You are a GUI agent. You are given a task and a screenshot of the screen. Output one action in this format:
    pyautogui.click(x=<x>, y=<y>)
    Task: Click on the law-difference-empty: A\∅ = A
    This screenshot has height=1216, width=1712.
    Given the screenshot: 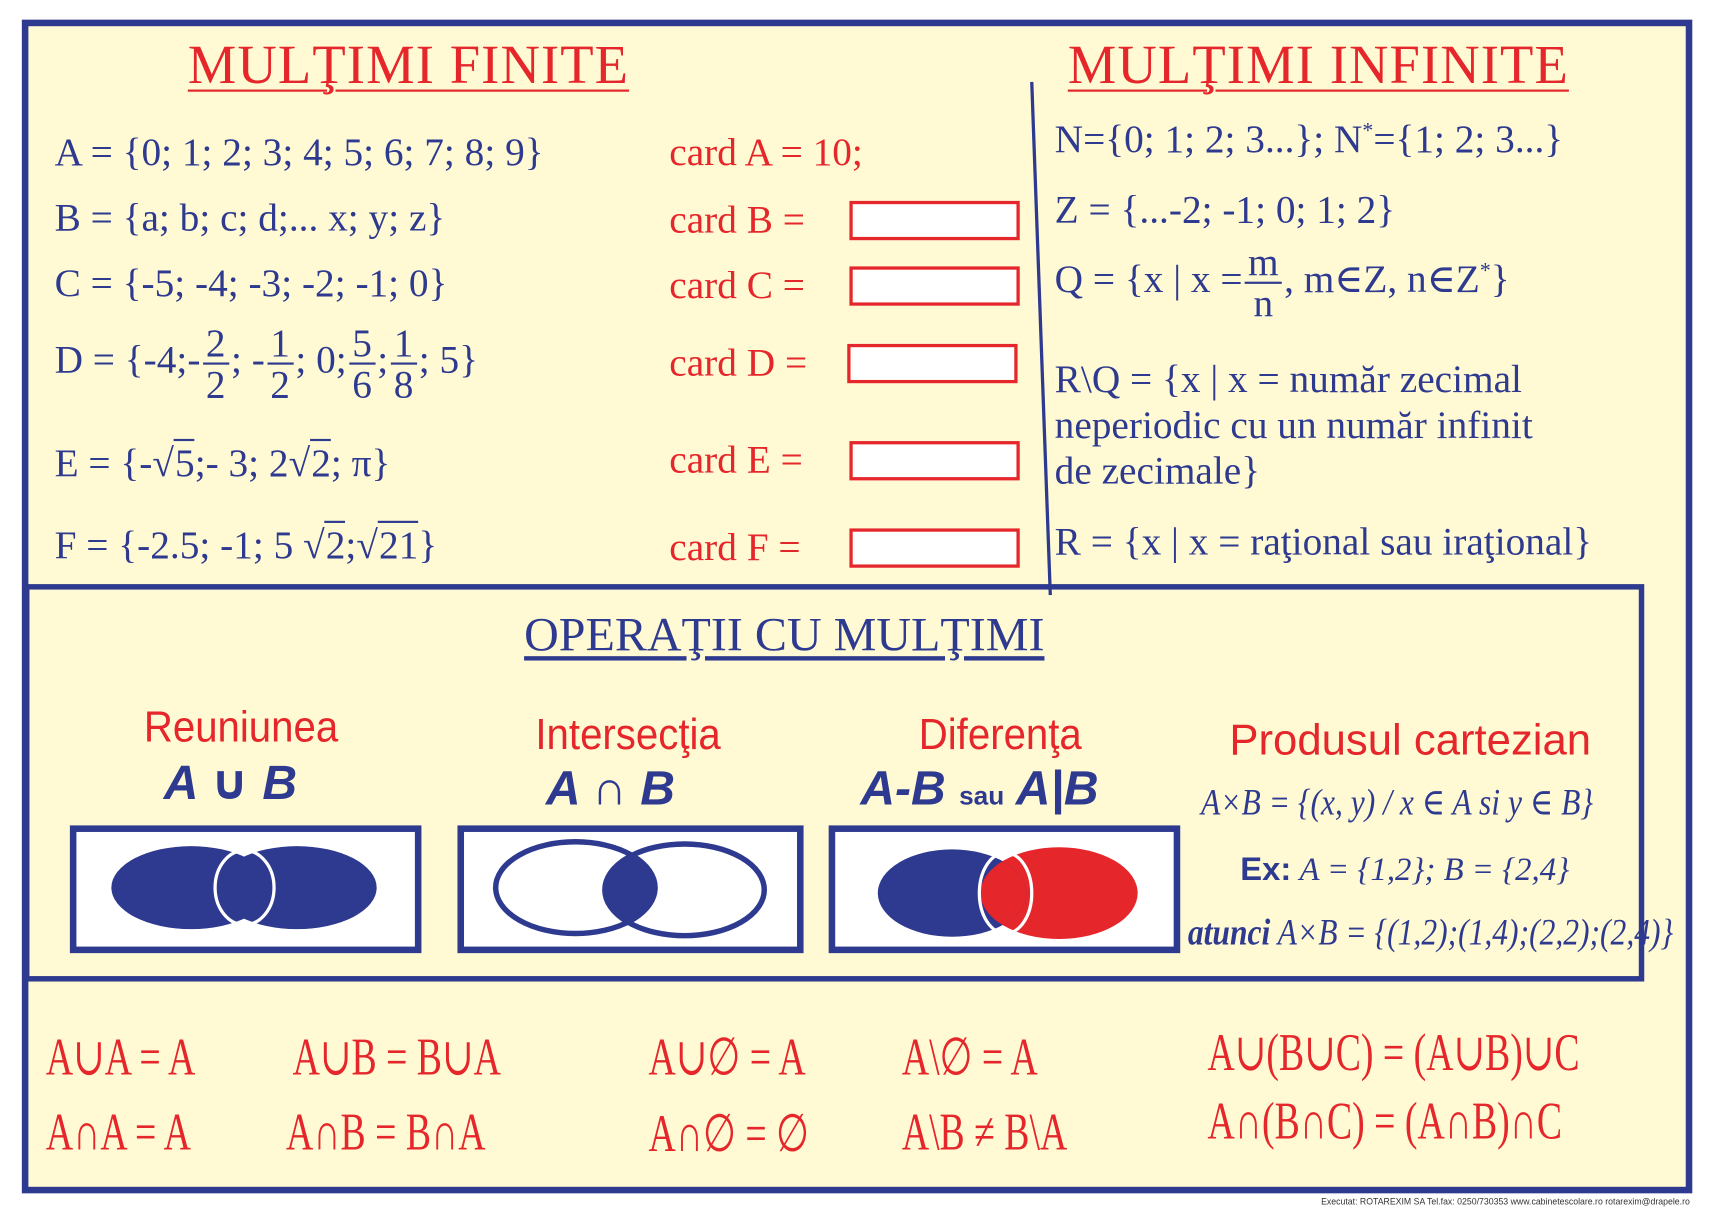 What is the action you would take?
    pyautogui.click(x=969, y=1057)
    